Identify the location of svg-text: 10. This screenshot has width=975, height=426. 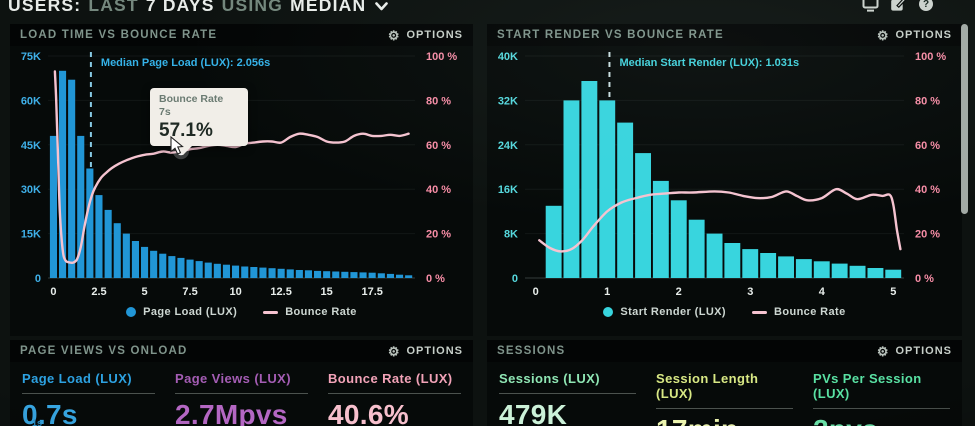
(235, 292).